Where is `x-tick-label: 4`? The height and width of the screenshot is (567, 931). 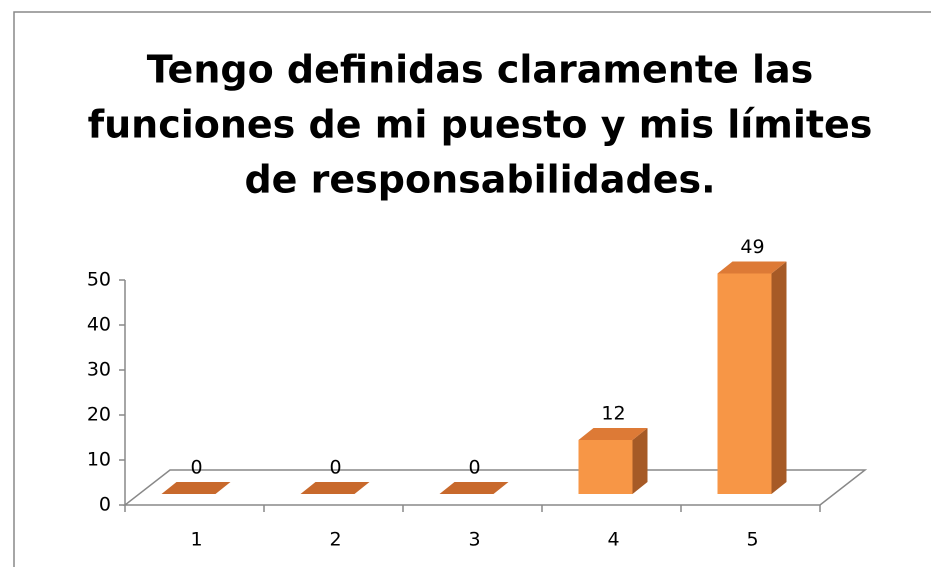
x-tick-label: 4 is located at coordinates (613, 540).